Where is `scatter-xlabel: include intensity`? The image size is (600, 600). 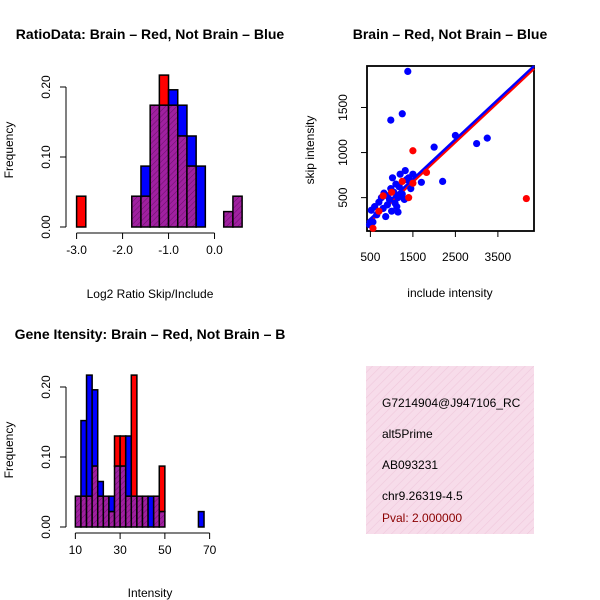 scatter-xlabel: include intensity is located at coordinates (449, 293).